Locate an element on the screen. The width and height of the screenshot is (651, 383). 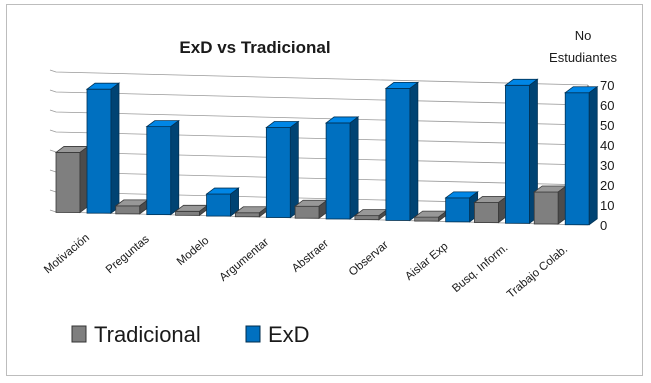
x-tick-label: Aislar Exp is located at coordinates (426, 261).